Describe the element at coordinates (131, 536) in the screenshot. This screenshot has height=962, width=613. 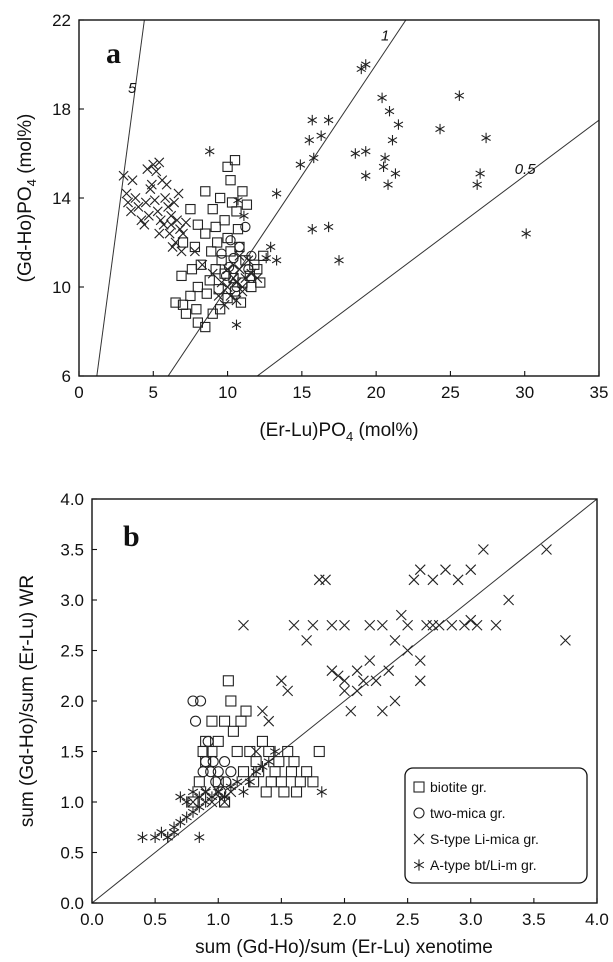
I see `panel-label: b` at that location.